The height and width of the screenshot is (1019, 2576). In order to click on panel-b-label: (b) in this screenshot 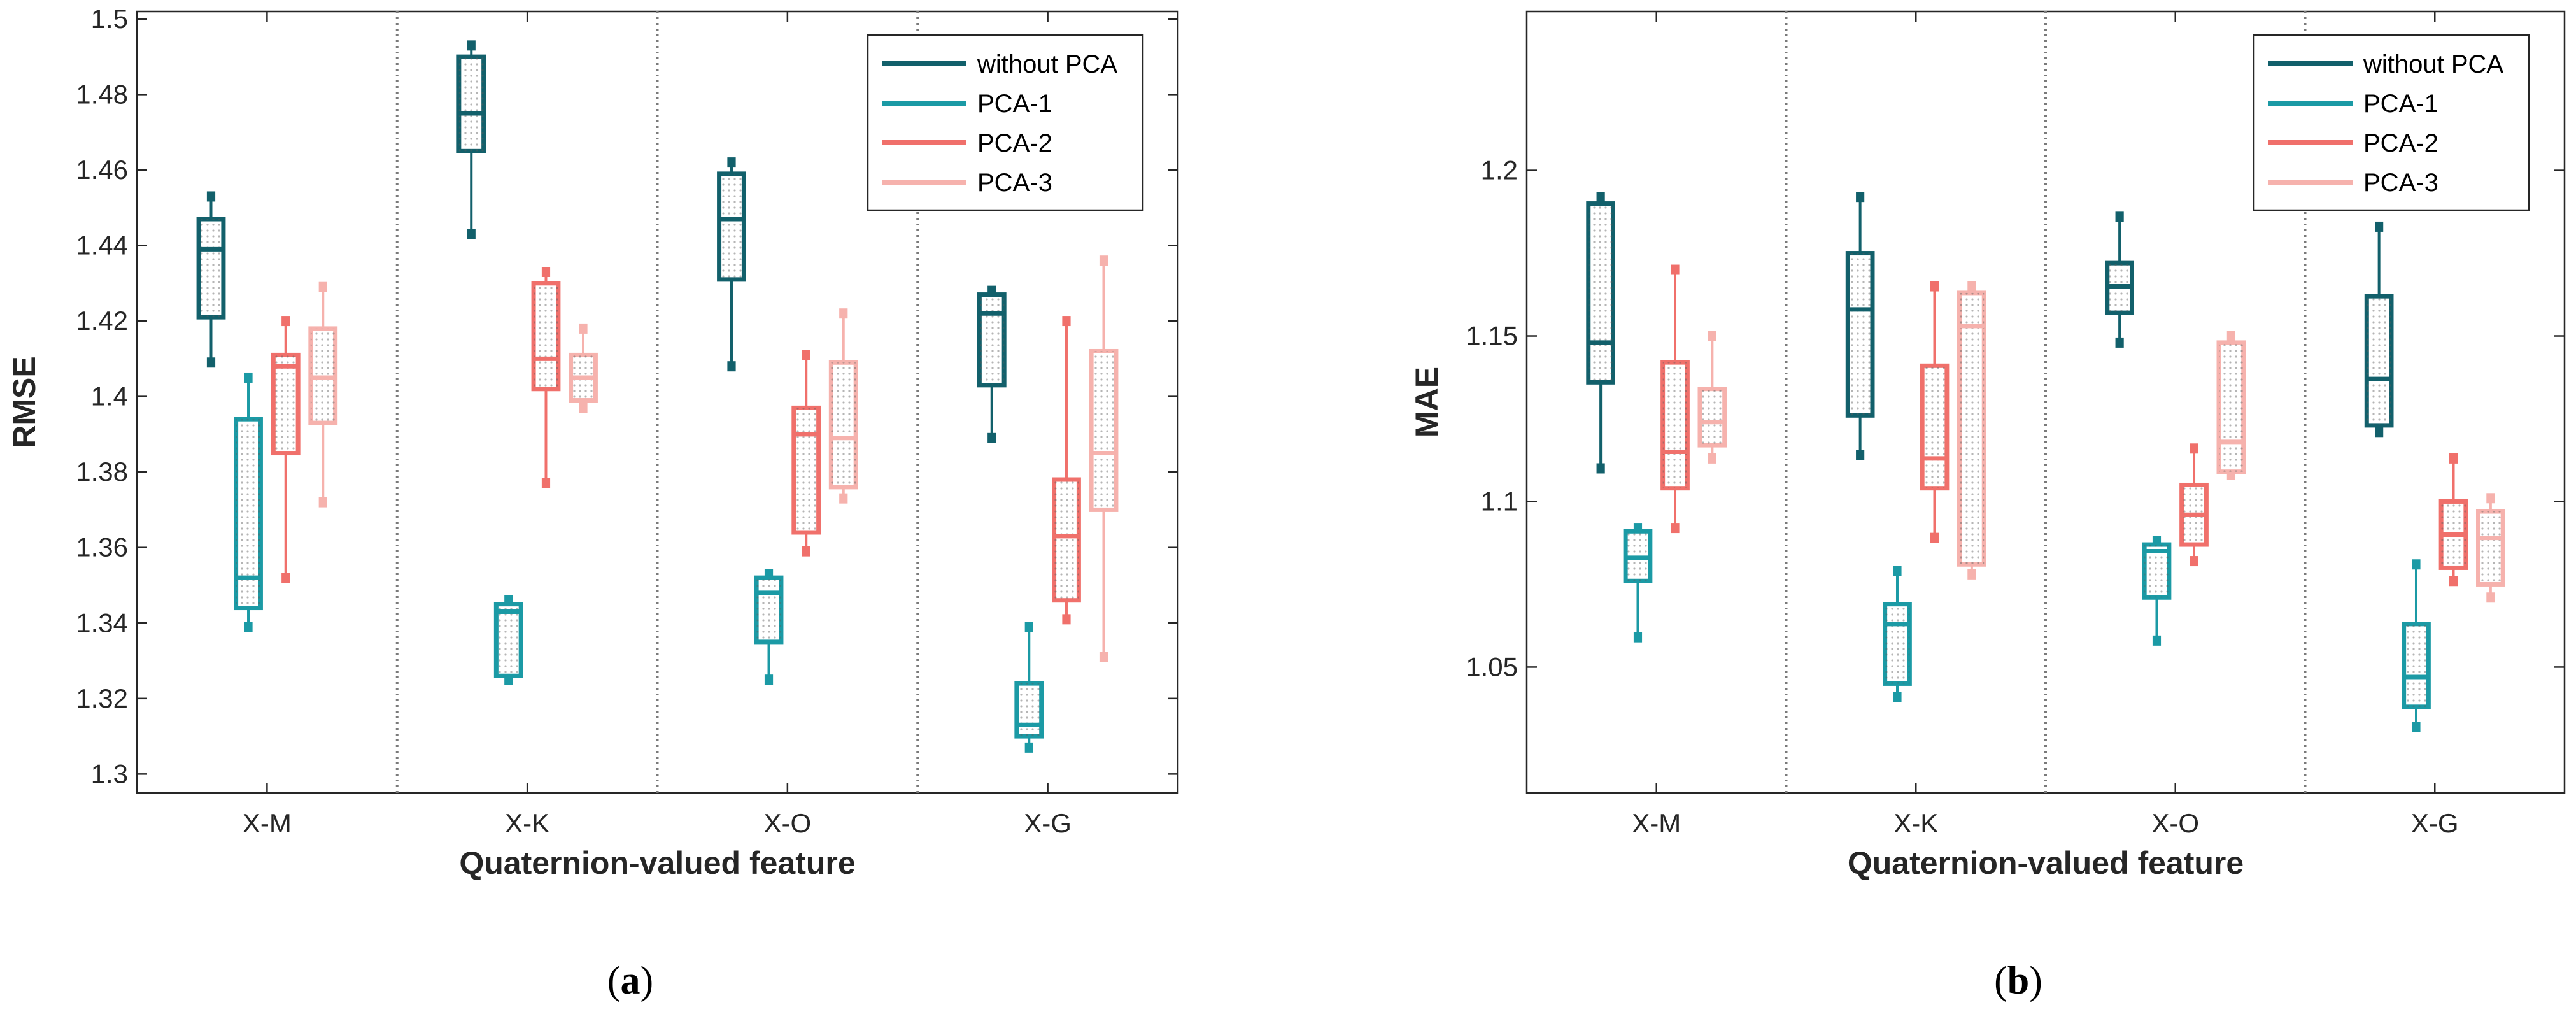, I will do `click(2018, 980)`.